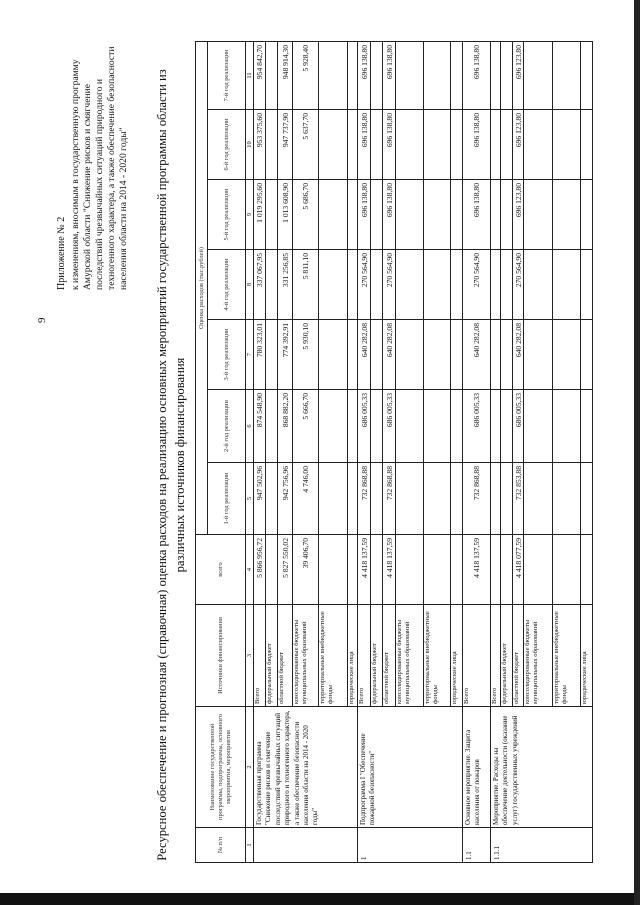 The height and width of the screenshot is (905, 640). Describe the element at coordinates (42, 320) in the screenshot. I see `page-number: 9` at that location.